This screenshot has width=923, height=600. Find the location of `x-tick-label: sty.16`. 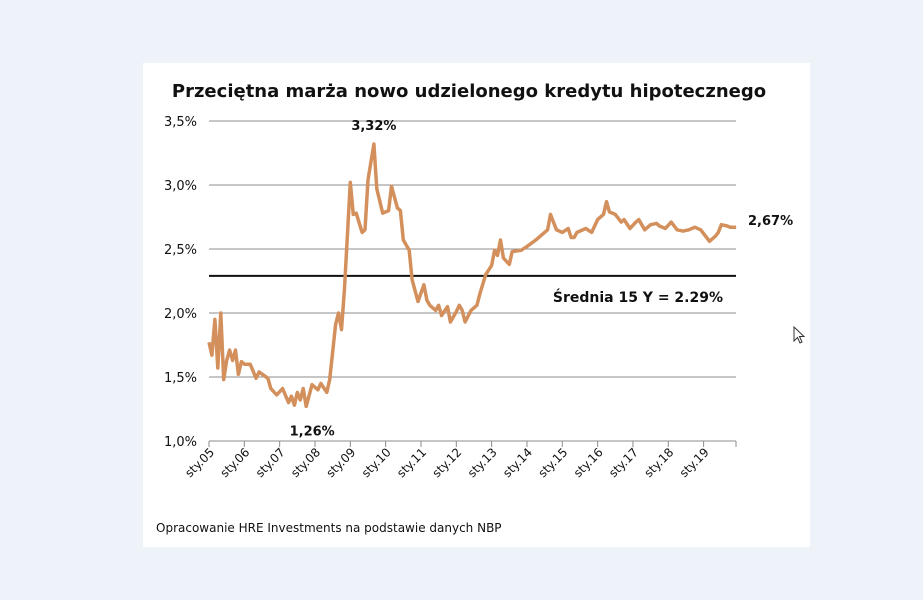

x-tick-label: sty.16 is located at coordinates (588, 462).